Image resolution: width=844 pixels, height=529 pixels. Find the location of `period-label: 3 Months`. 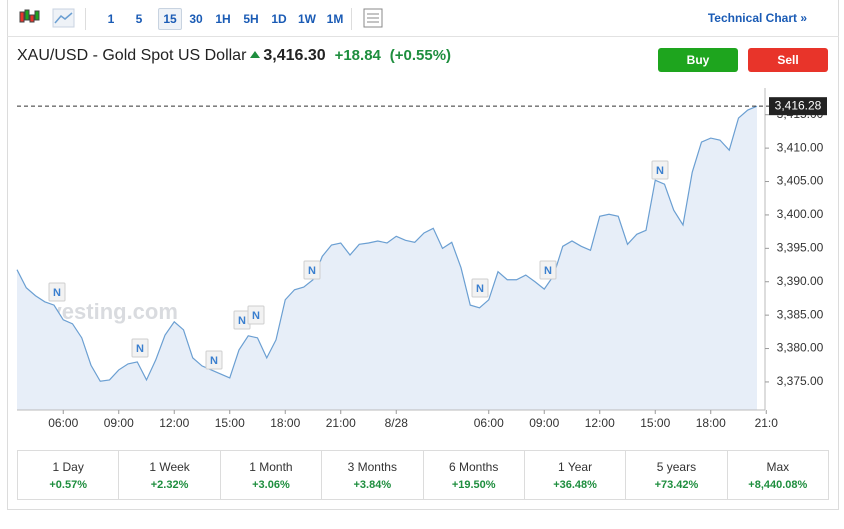

period-label: 3 Months is located at coordinates (372, 467).